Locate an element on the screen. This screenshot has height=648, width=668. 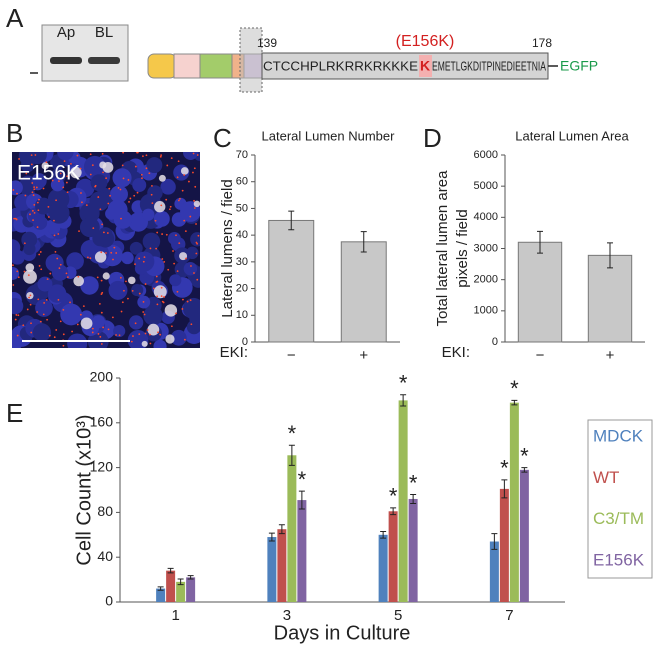
chart-title: Lateral Lumen Area is located at coordinates (572, 135).